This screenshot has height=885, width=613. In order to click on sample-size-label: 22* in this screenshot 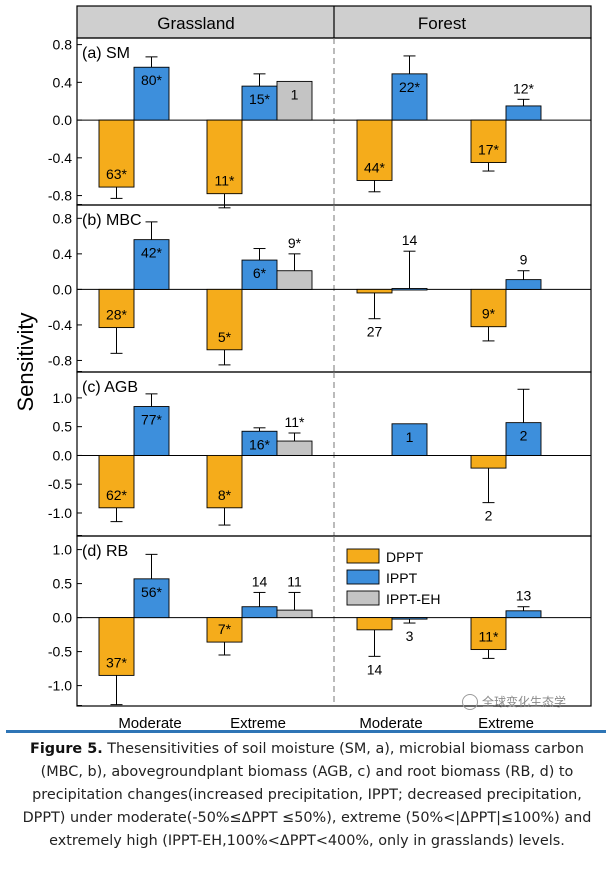, I will do `click(410, 87)`.